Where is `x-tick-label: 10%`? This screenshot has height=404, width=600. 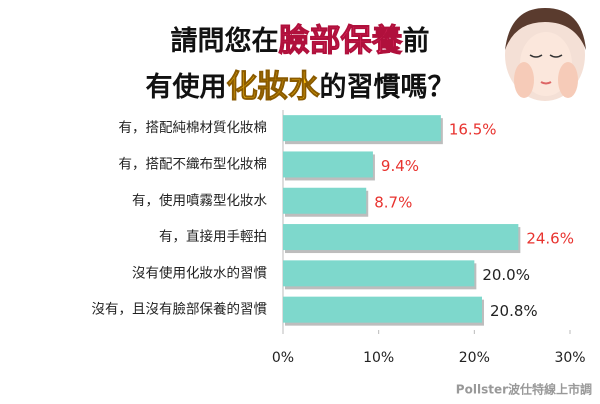 x-tick-label: 10% is located at coordinates (378, 358).